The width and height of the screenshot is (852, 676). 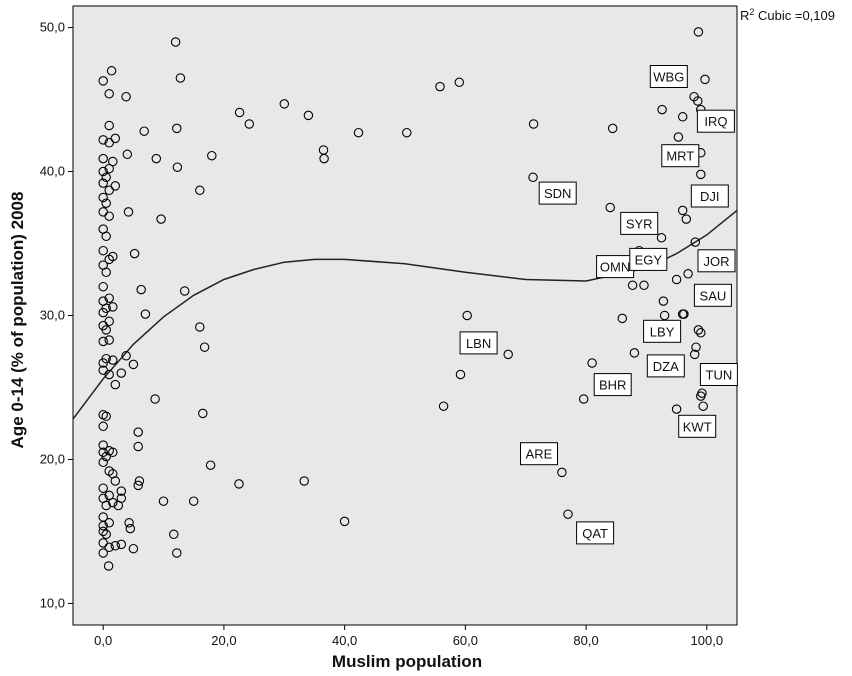 I want to click on r2-annotation: R2 Cubic =0,109, so click(x=787, y=15).